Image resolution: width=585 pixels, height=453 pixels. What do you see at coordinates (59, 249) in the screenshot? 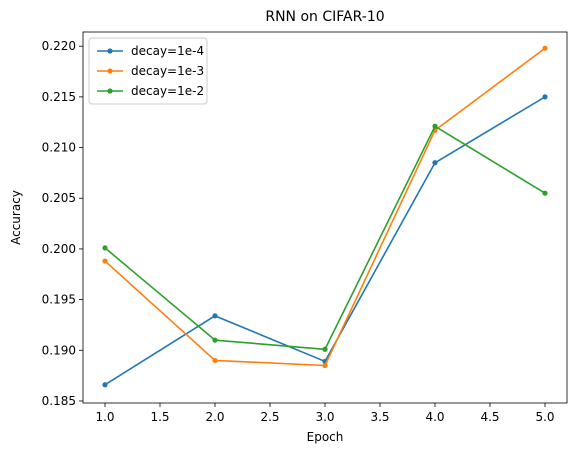
I see `y-tick-label: 0.200` at bounding box center [59, 249].